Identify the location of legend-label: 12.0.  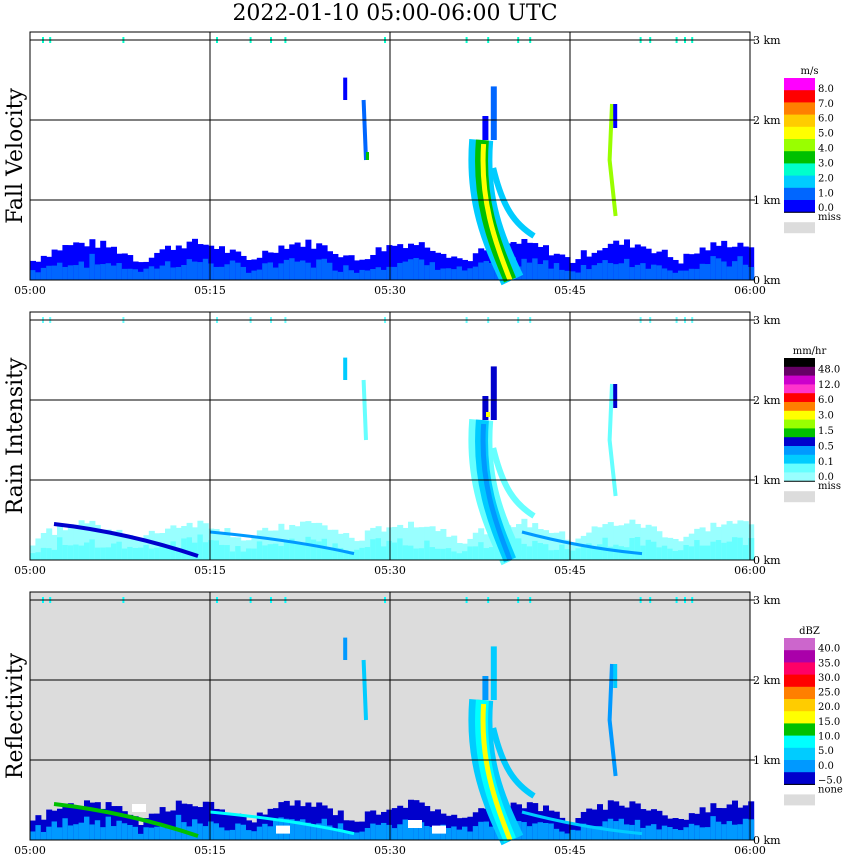
(829, 385).